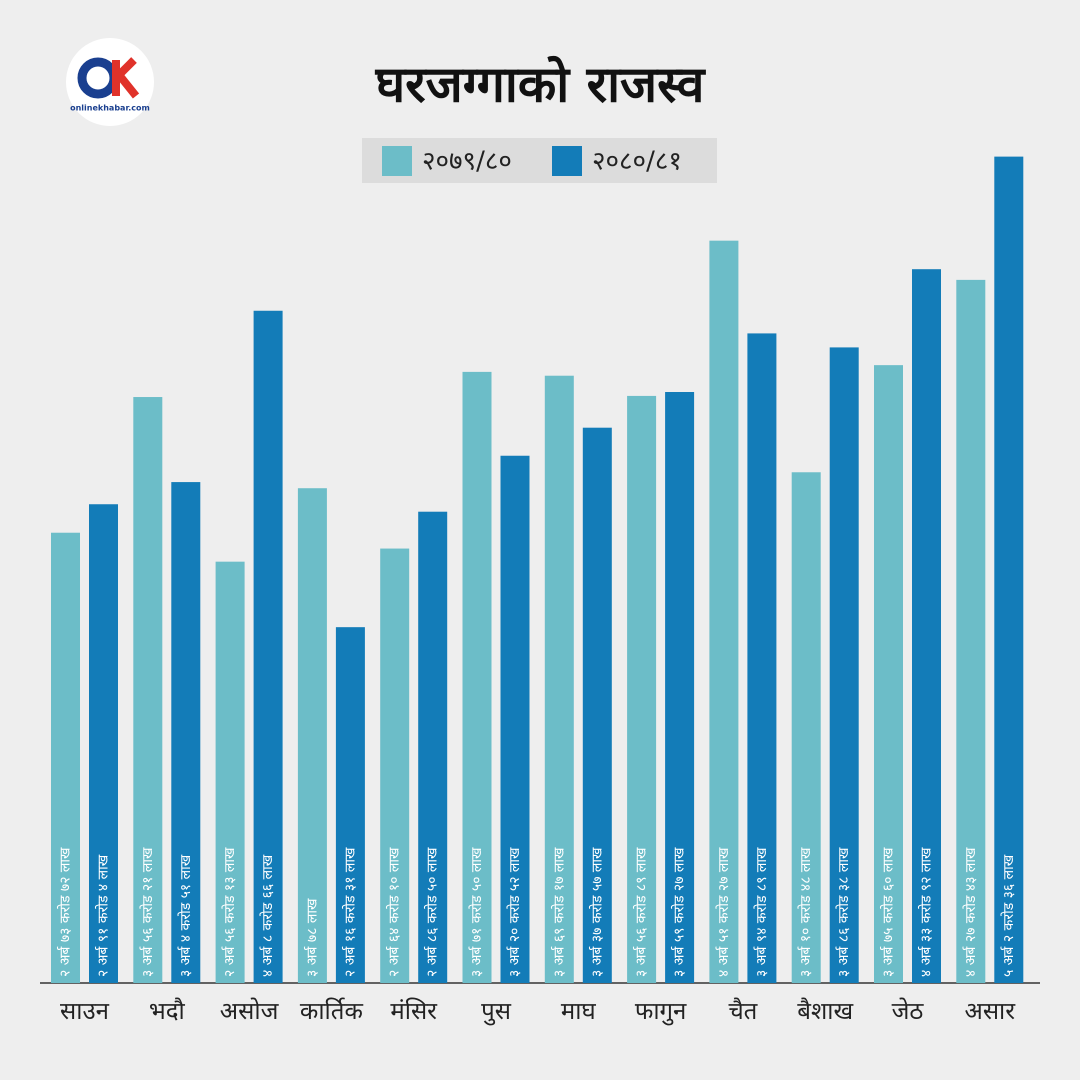 The height and width of the screenshot is (1080, 1080). I want to click on value-label: ४ अर्ब ८ करोड ६६ लाख, so click(267, 915).